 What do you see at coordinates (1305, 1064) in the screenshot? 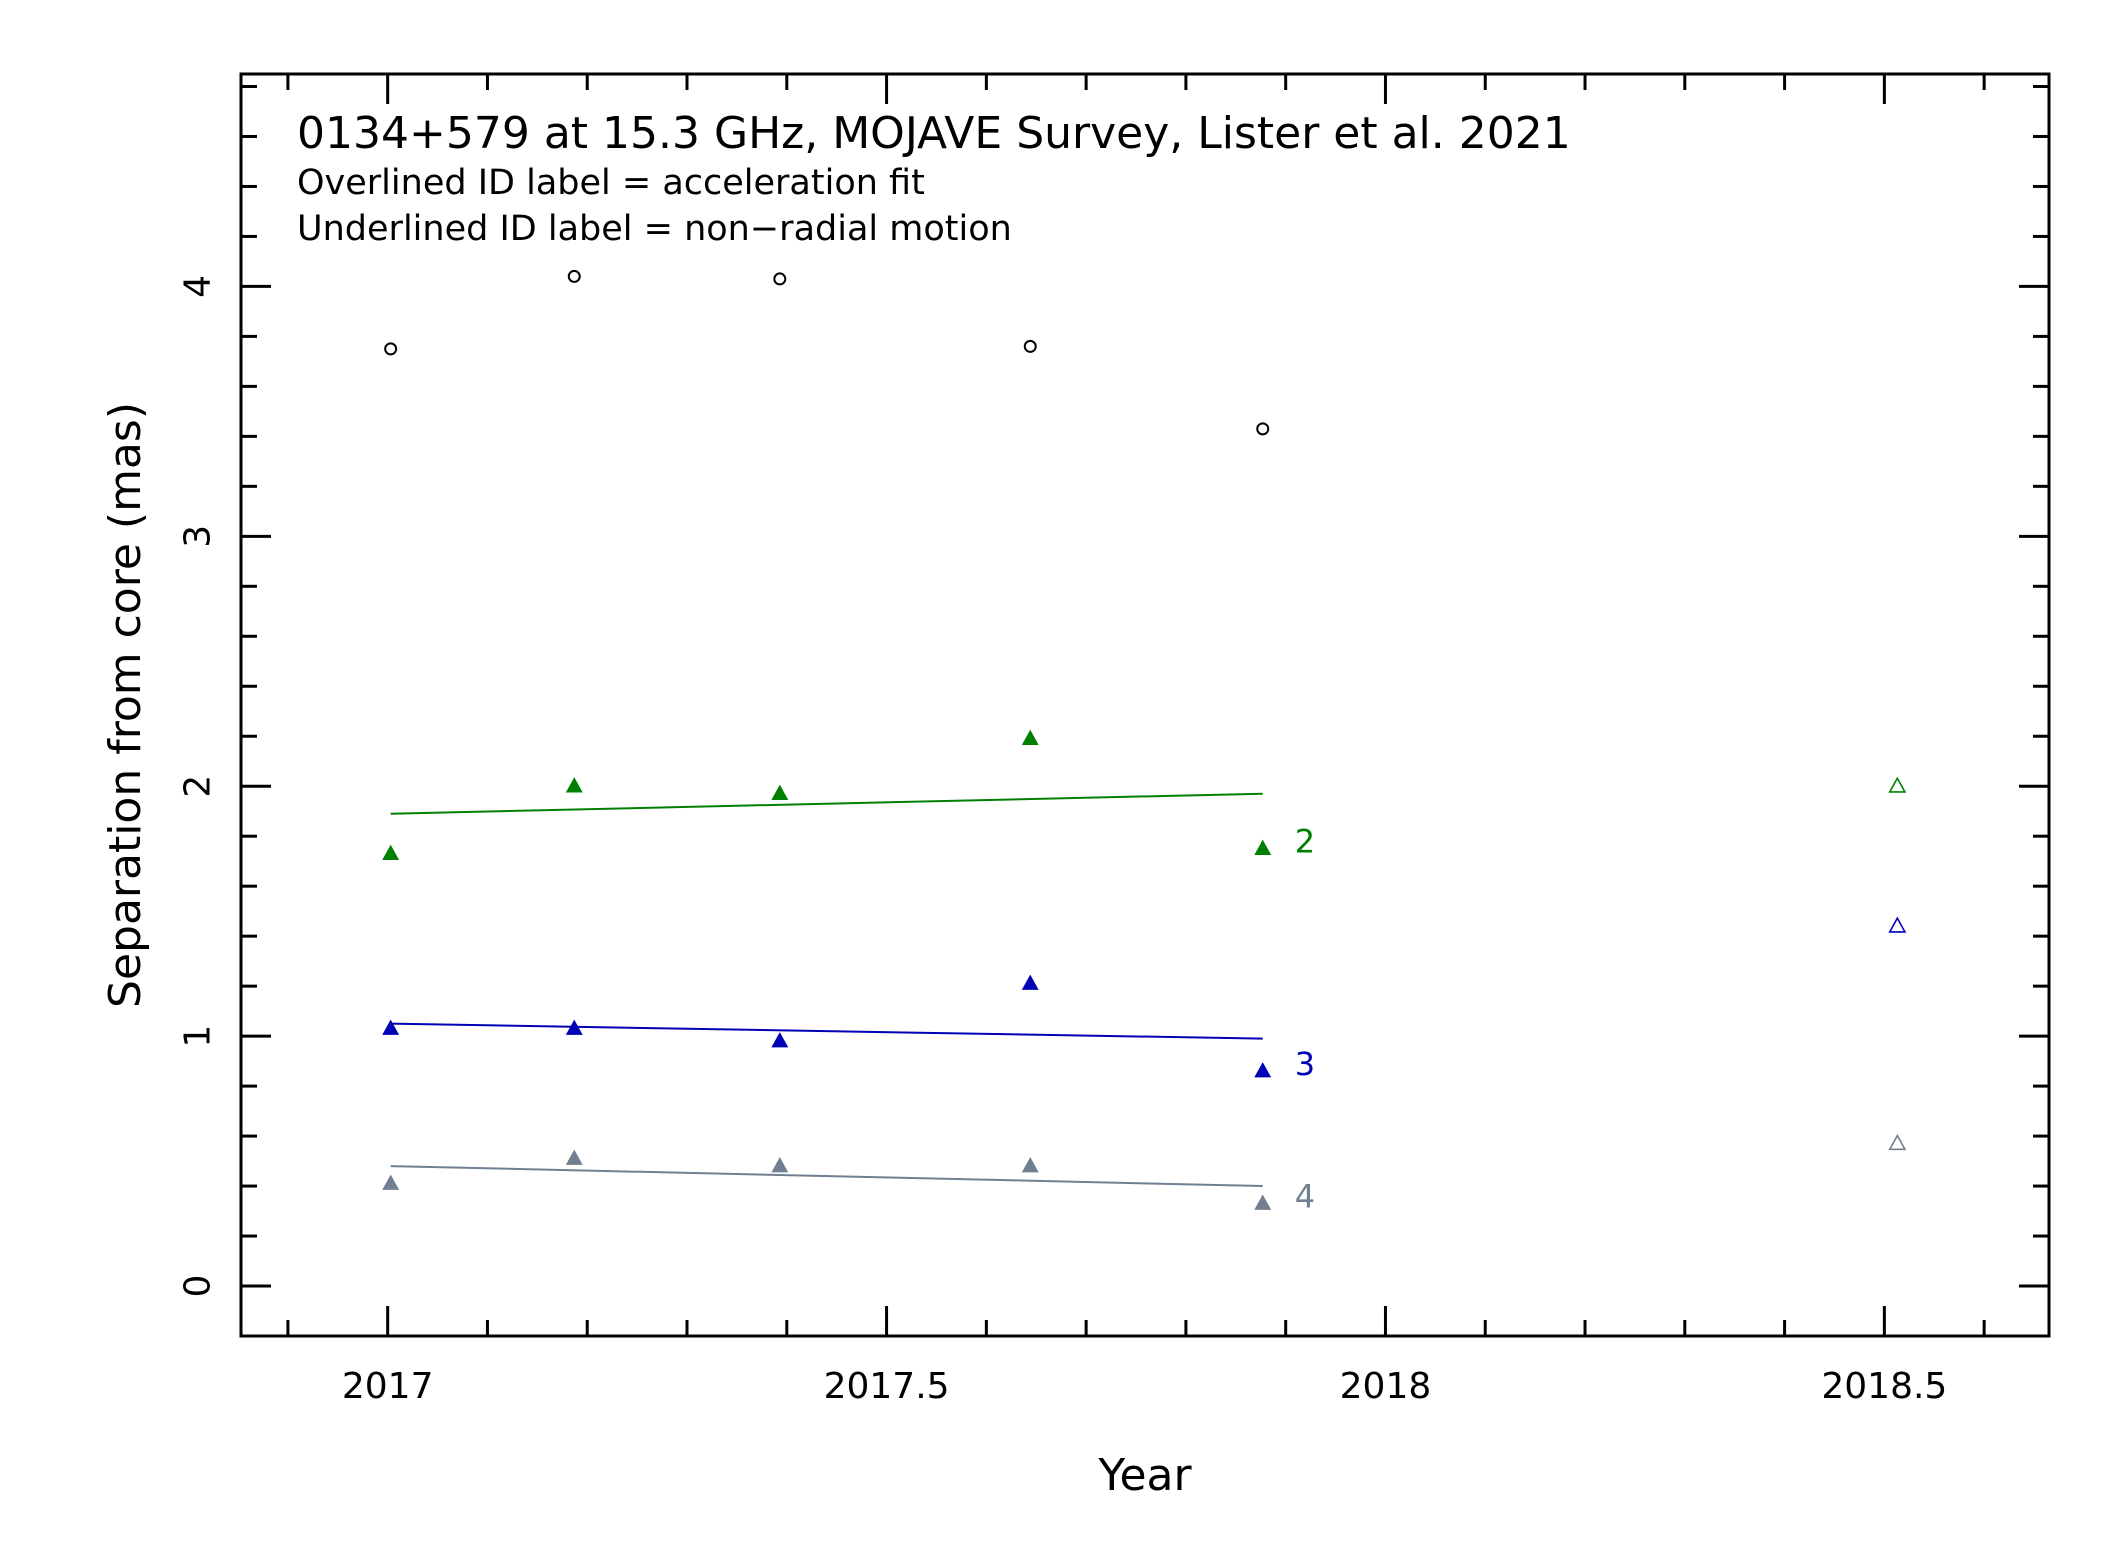
I see `series-label-component-3: 3` at bounding box center [1305, 1064].